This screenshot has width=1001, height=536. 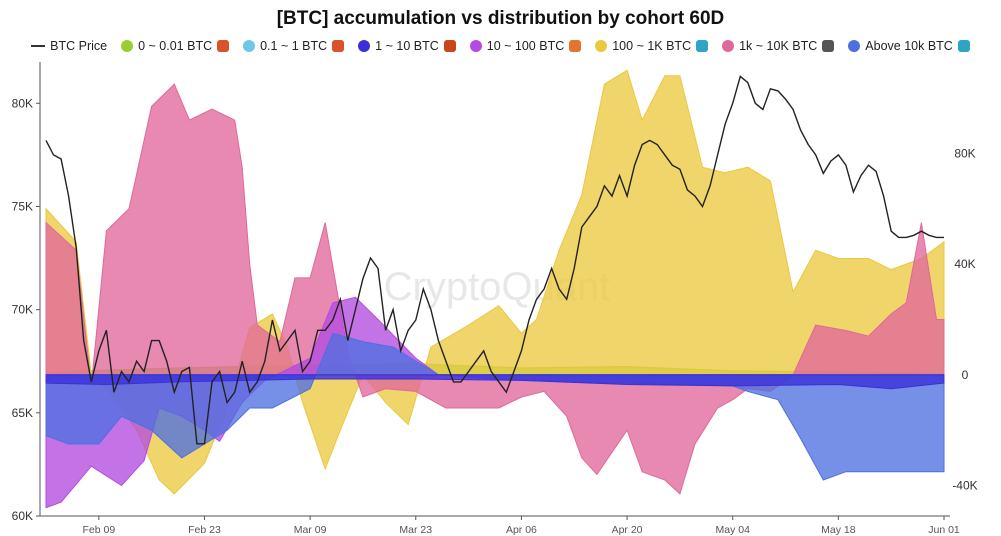 I want to click on legend-item-cohort: 100 ~ 1K BTC, so click(x=652, y=46).